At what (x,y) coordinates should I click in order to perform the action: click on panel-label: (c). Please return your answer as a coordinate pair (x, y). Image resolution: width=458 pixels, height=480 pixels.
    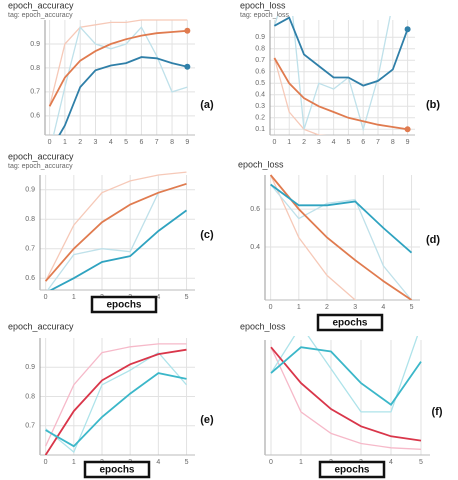
    Looking at the image, I should click on (207, 235).